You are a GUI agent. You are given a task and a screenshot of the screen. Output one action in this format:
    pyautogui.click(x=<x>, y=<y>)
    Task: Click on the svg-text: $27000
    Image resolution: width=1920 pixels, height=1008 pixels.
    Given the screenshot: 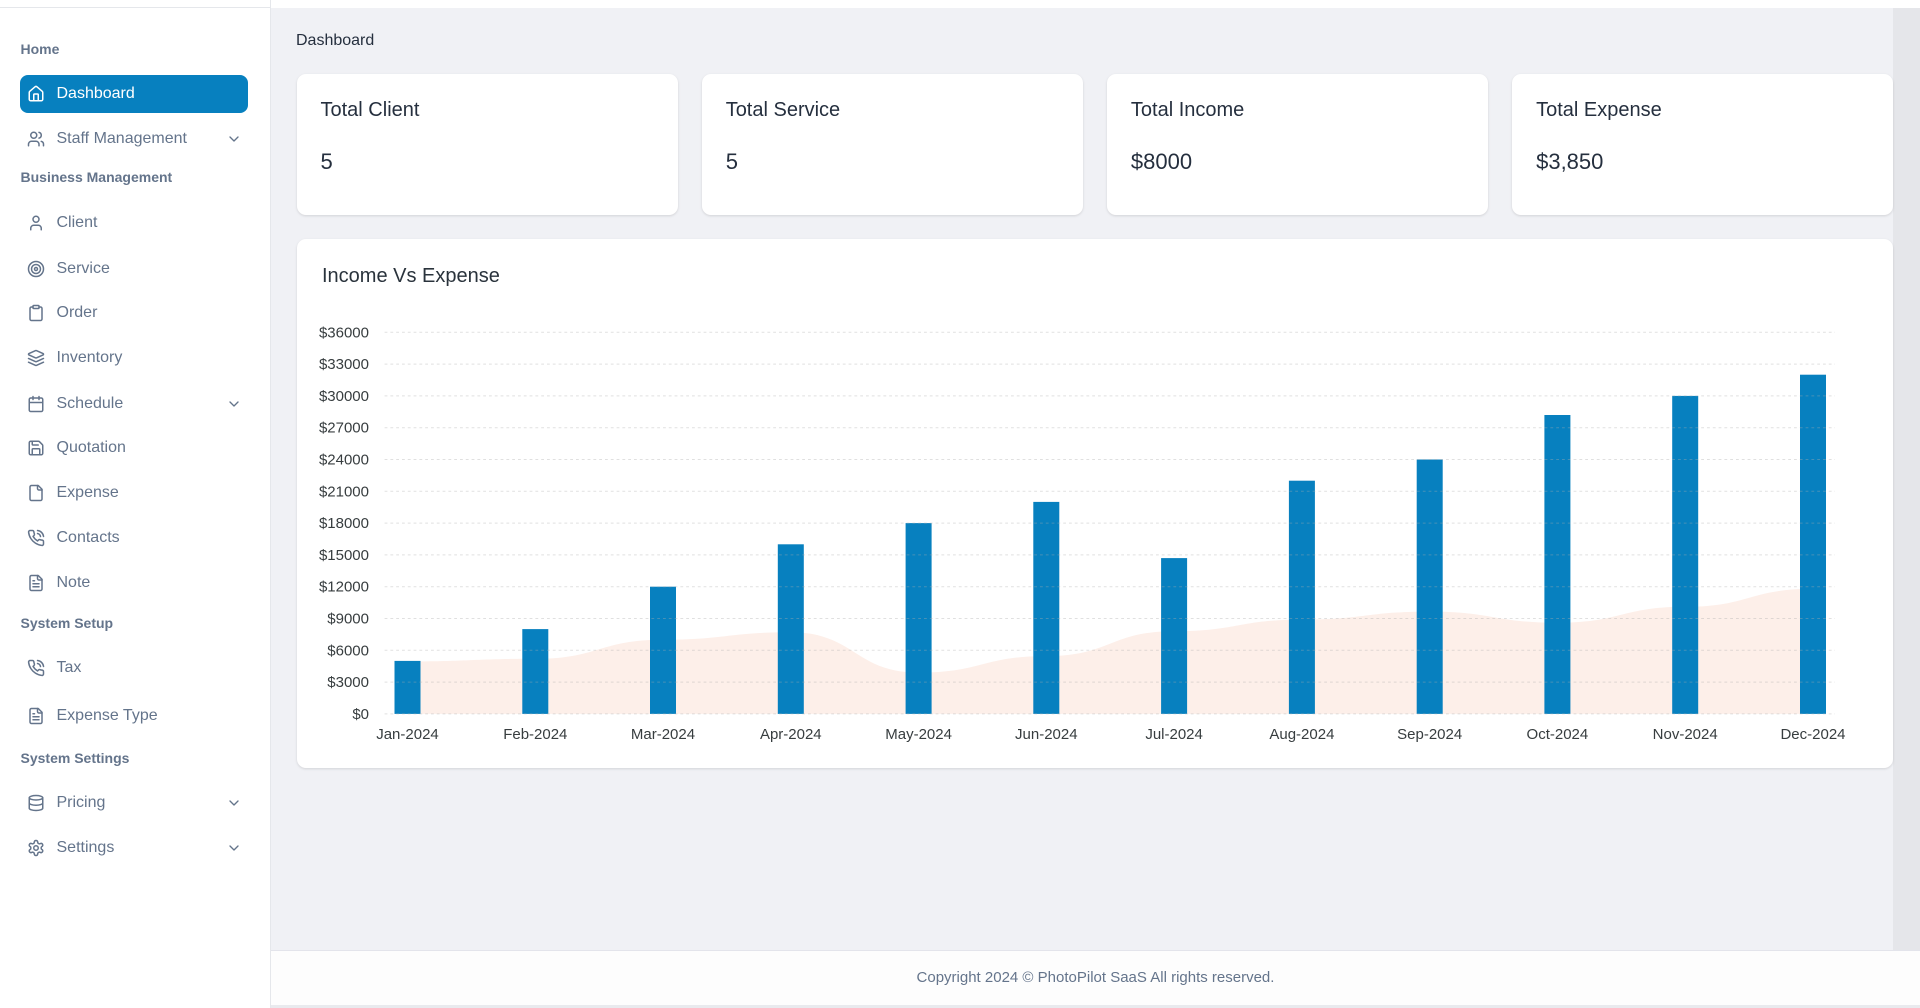 What is the action you would take?
    pyautogui.click(x=344, y=428)
    